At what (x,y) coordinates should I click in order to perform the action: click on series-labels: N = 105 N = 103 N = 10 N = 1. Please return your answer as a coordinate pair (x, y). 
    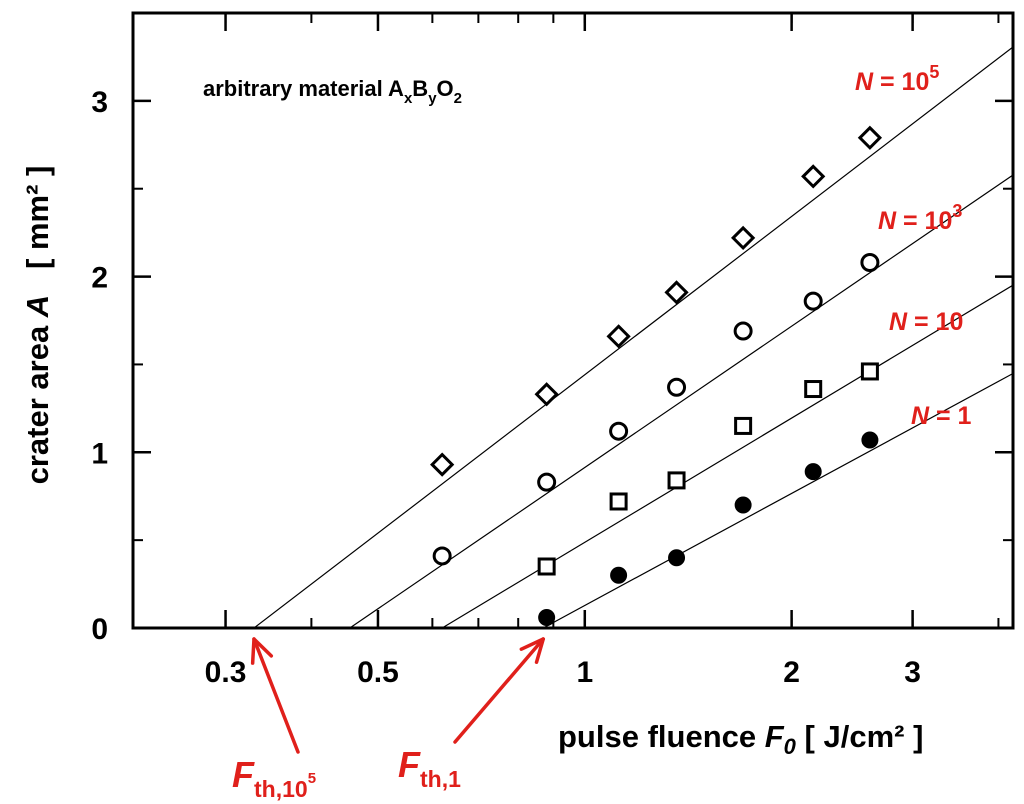
    Looking at the image, I should click on (913, 246).